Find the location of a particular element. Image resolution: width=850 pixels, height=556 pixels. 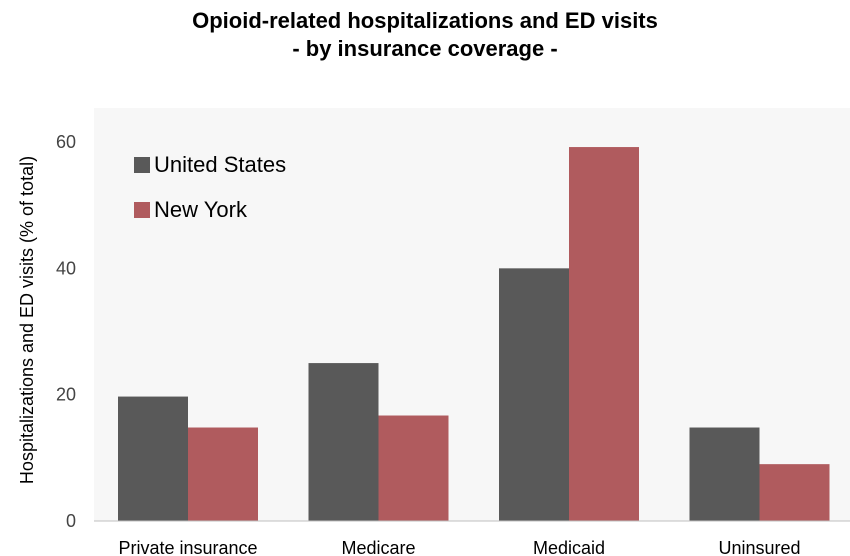

x-tick-label: Uninsured is located at coordinates (759, 547).